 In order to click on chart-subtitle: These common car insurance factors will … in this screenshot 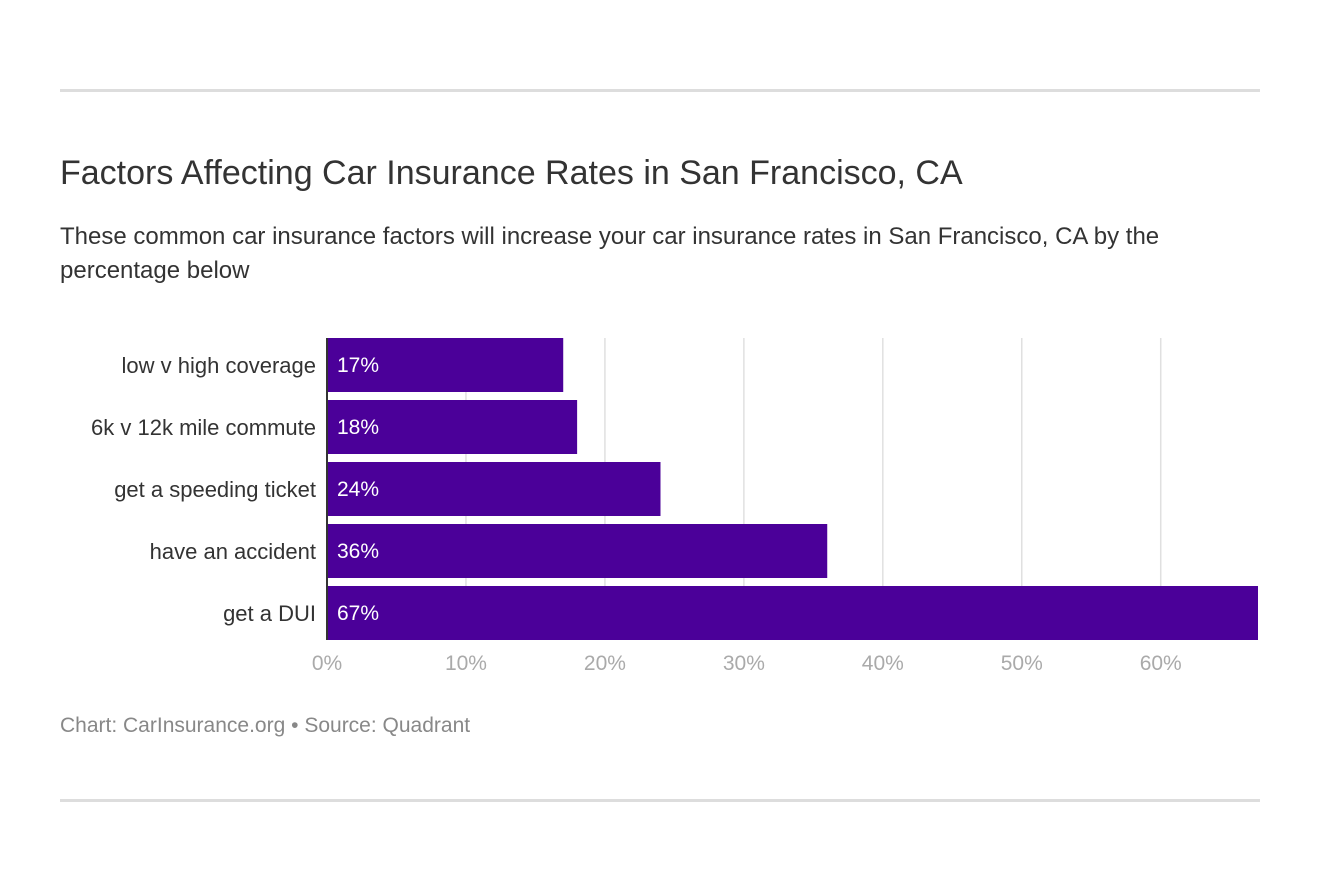, I will do `click(610, 253)`.